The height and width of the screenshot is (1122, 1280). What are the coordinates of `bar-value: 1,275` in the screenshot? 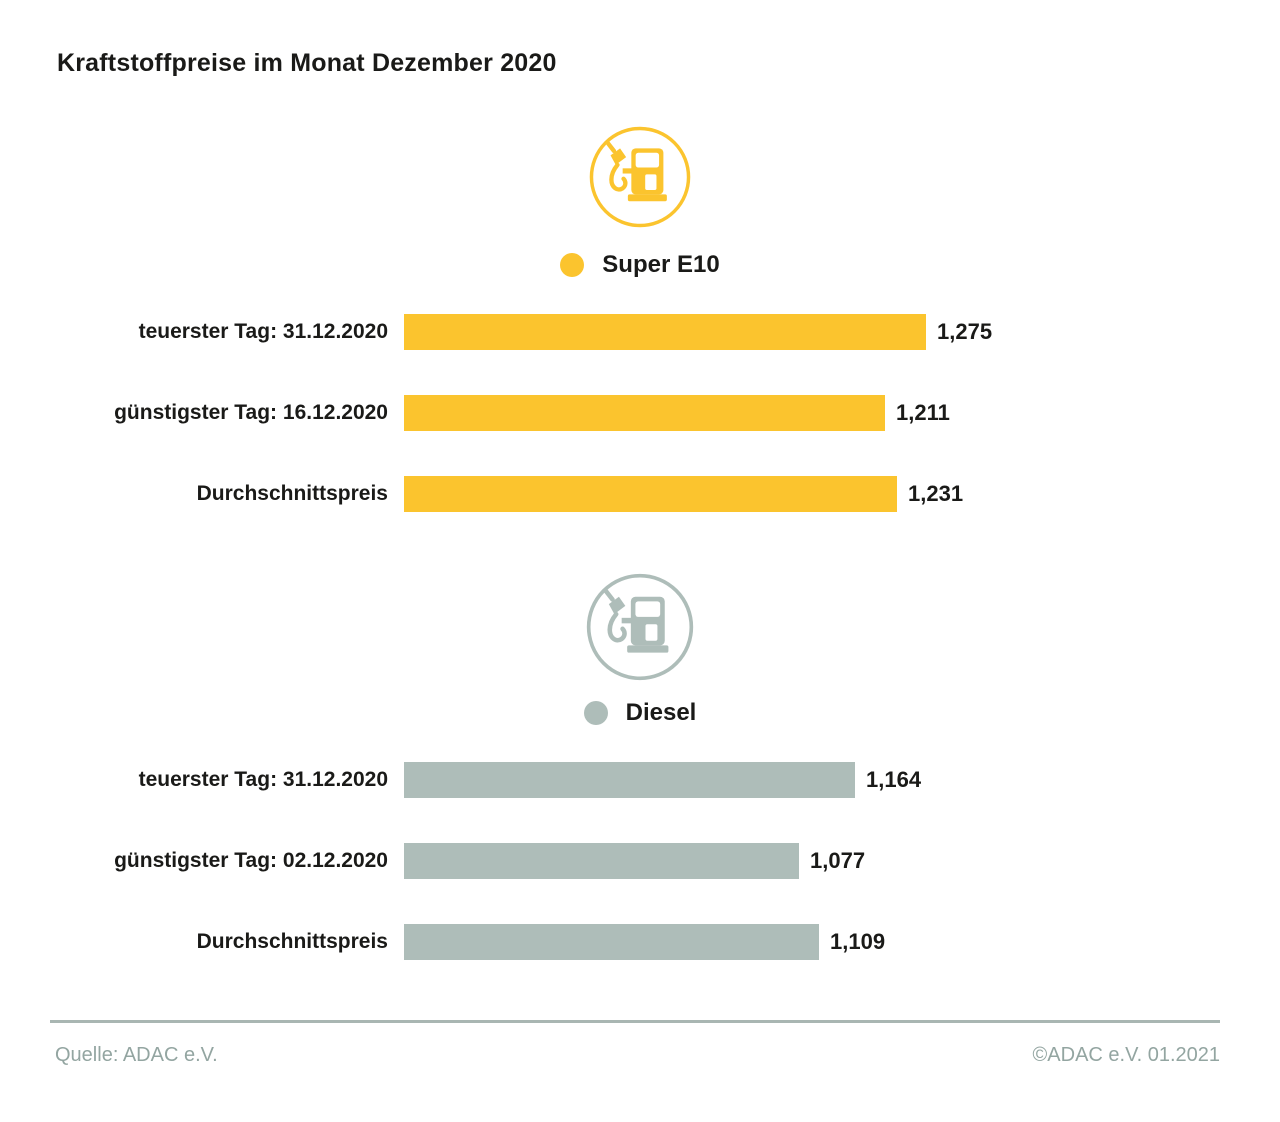 It's located at (965, 331).